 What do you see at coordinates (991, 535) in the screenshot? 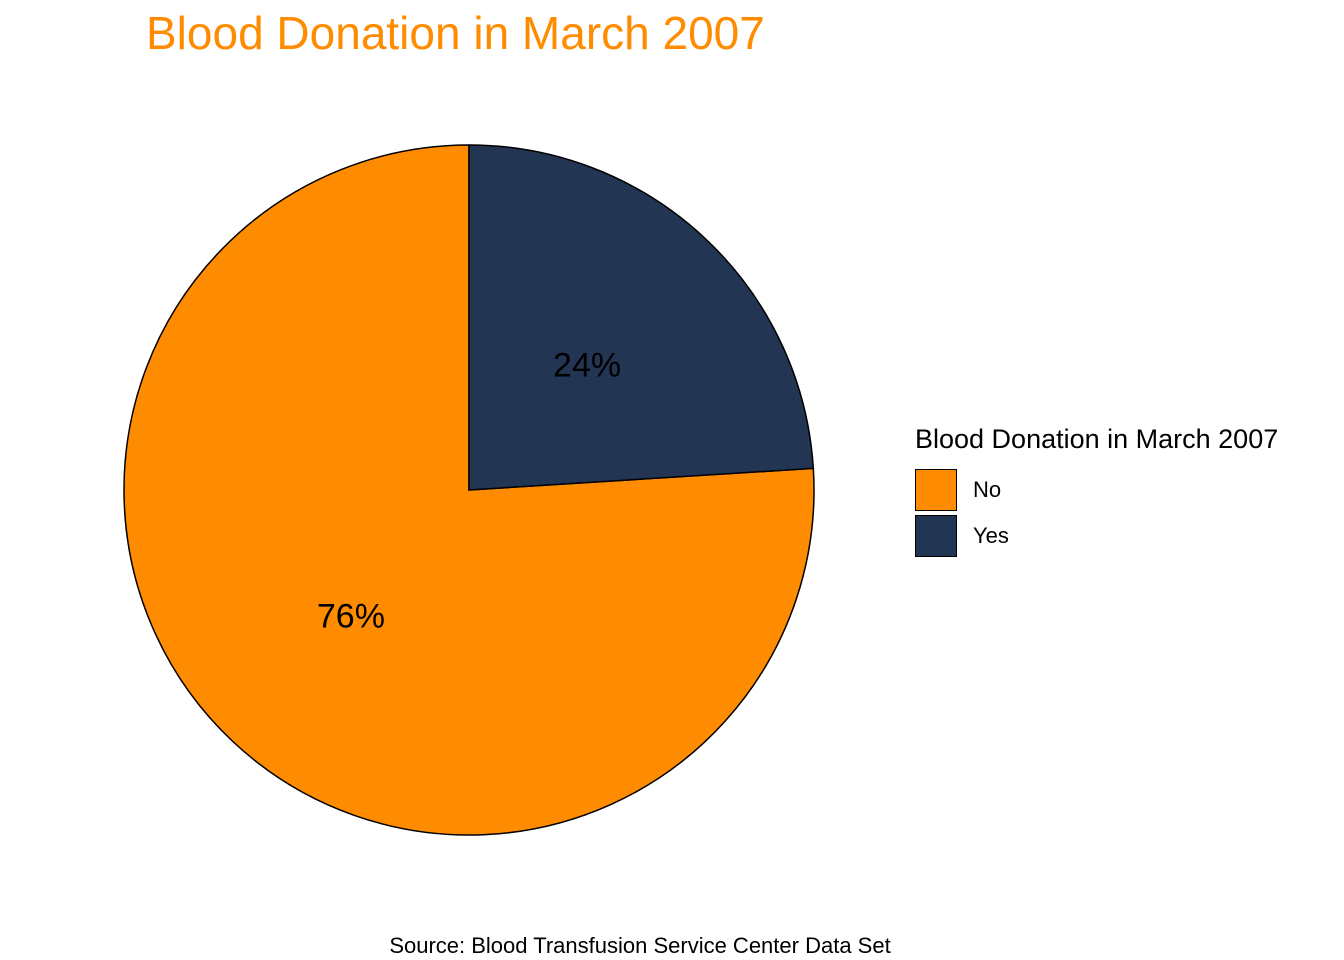
I see `legend-label-yes: Yes` at bounding box center [991, 535].